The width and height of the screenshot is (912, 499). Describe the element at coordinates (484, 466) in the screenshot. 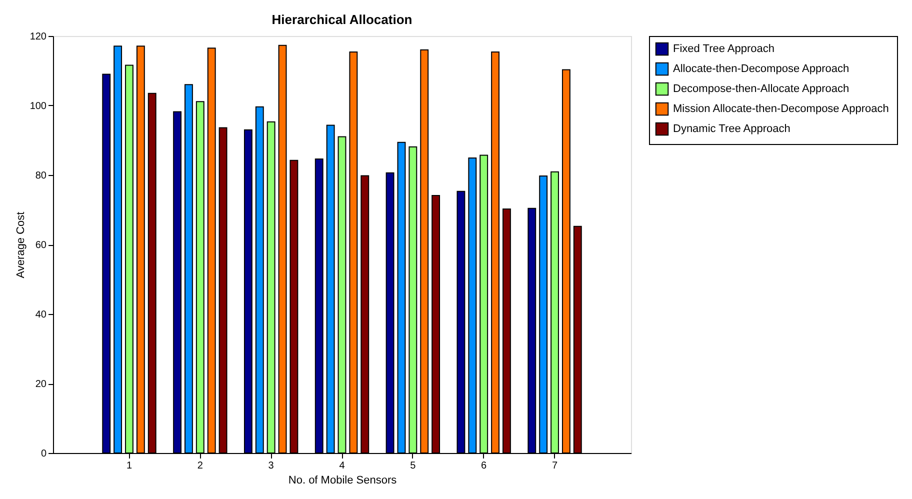

I see `x-tick-label: 6` at that location.